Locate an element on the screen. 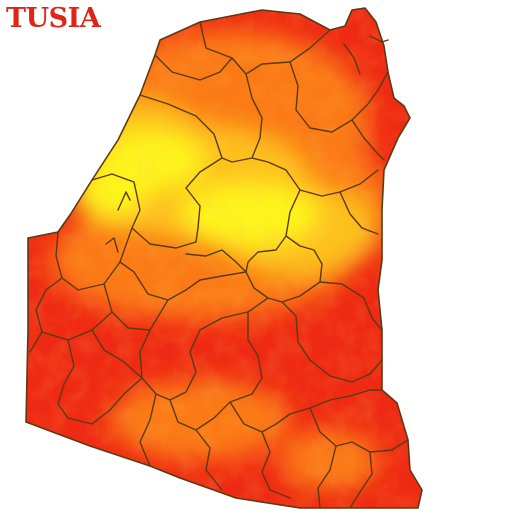 The height and width of the screenshot is (512, 512). map-title: TUSIA is located at coordinates (53, 18).